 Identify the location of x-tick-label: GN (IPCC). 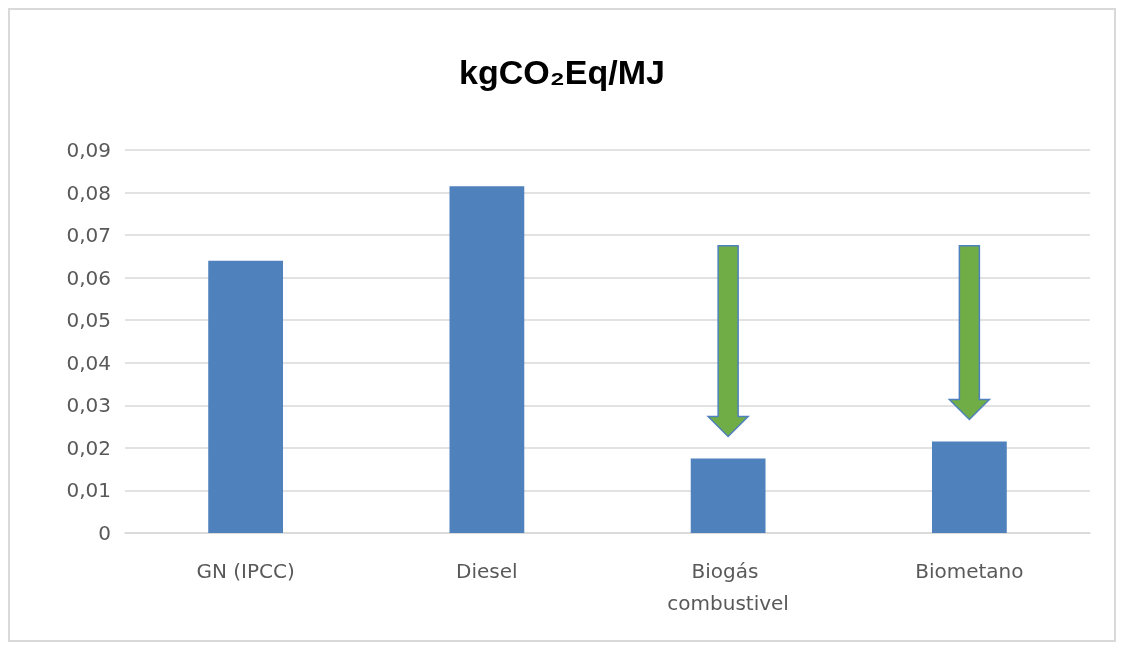
(245, 571).